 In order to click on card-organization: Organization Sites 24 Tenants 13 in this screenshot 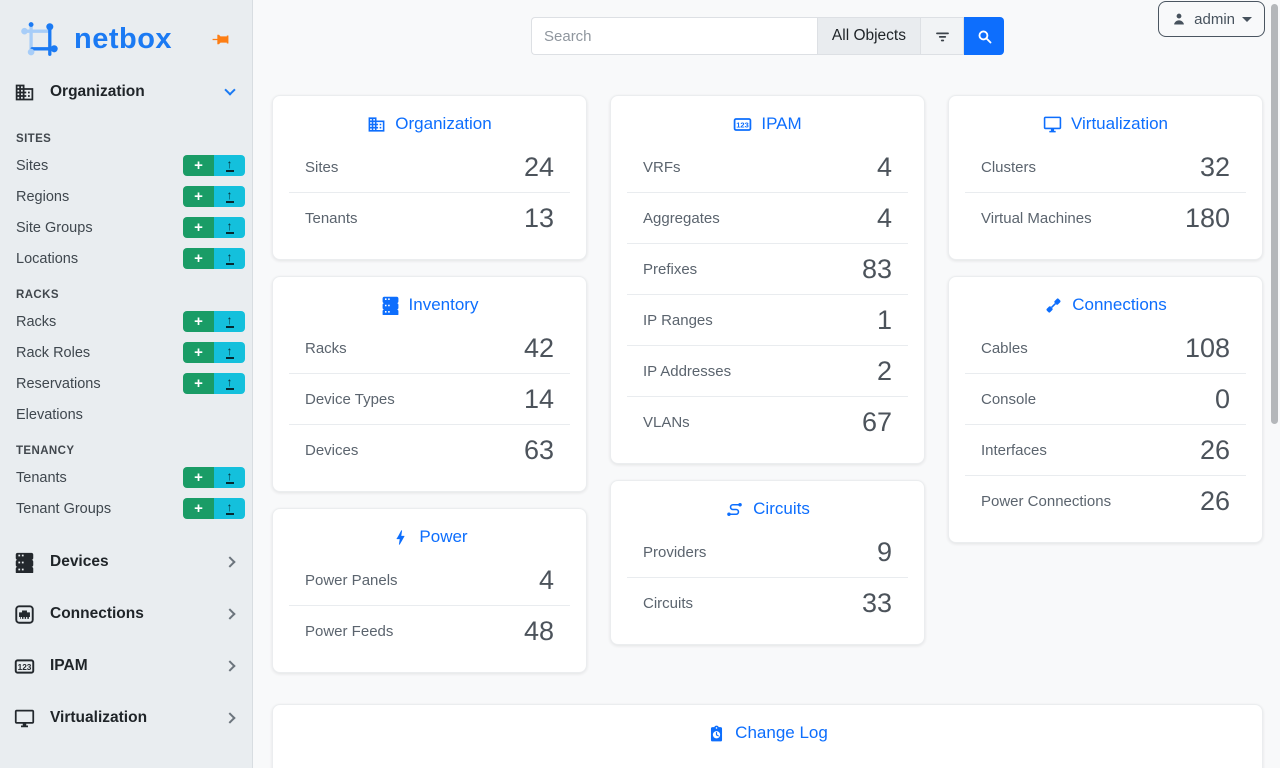, I will do `click(429, 177)`.